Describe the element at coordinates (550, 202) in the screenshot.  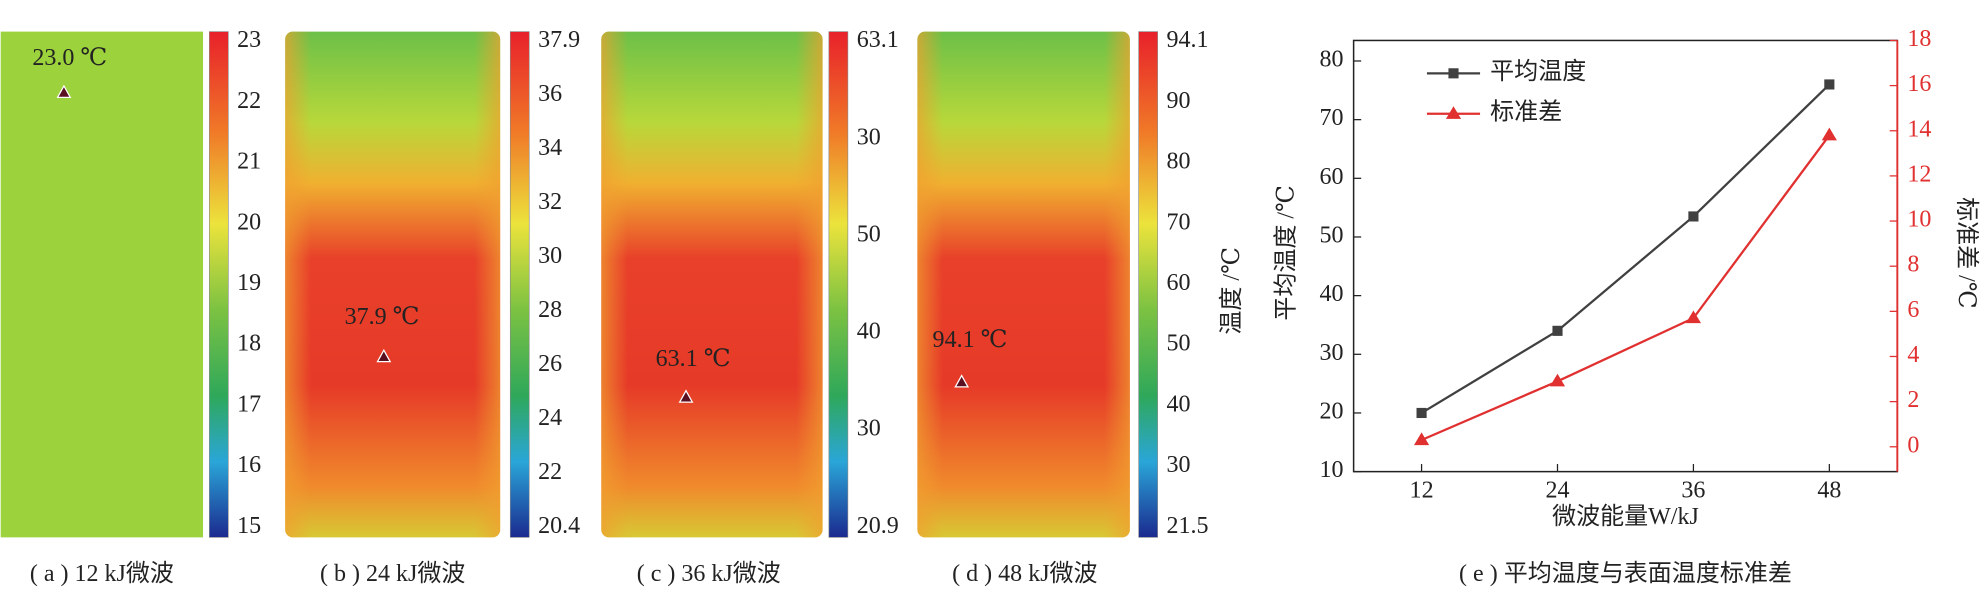
I see `colorbar-label: 32` at that location.